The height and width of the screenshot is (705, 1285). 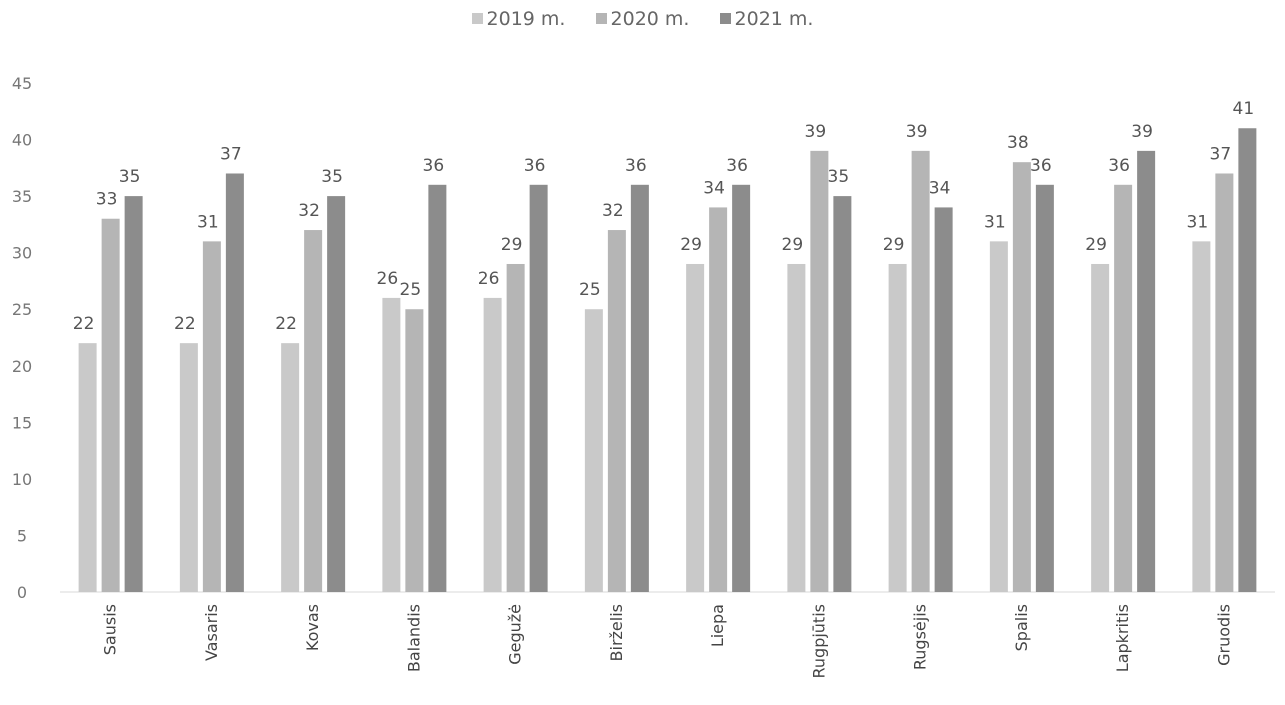 I want to click on x-tick-label: Rugsėjis, so click(x=920, y=637).